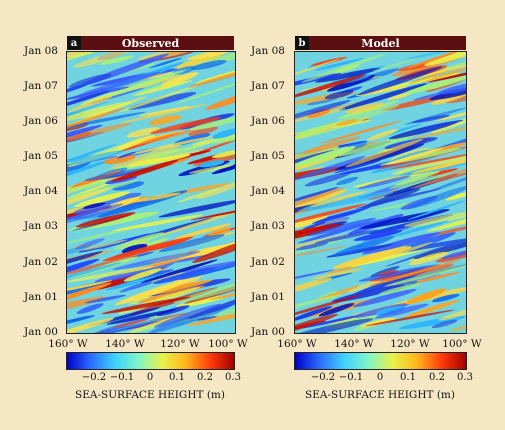  Describe the element at coordinates (74, 43) in the screenshot. I see `panel-a-letter: a` at that location.